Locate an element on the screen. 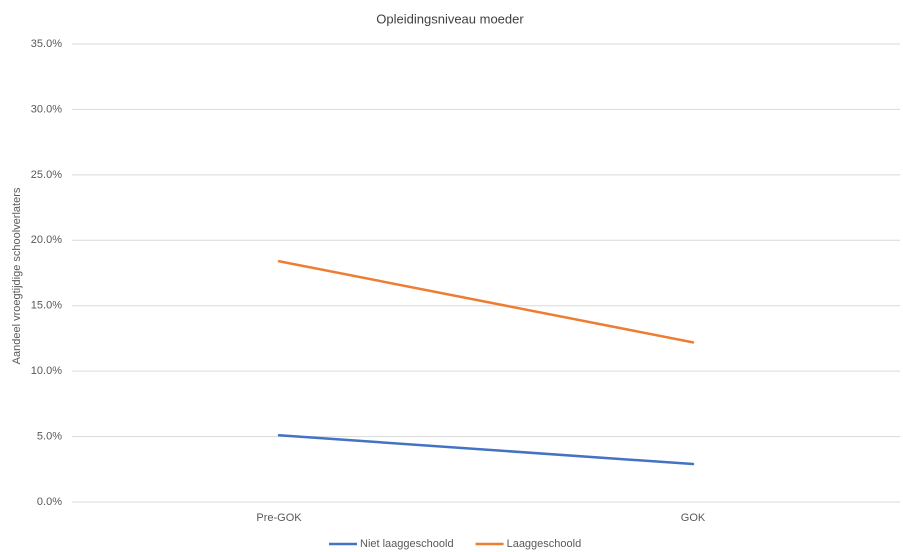 Image resolution: width=903 pixels, height=552 pixels. legend-label: Niet laaggeschoold is located at coordinates (407, 544).